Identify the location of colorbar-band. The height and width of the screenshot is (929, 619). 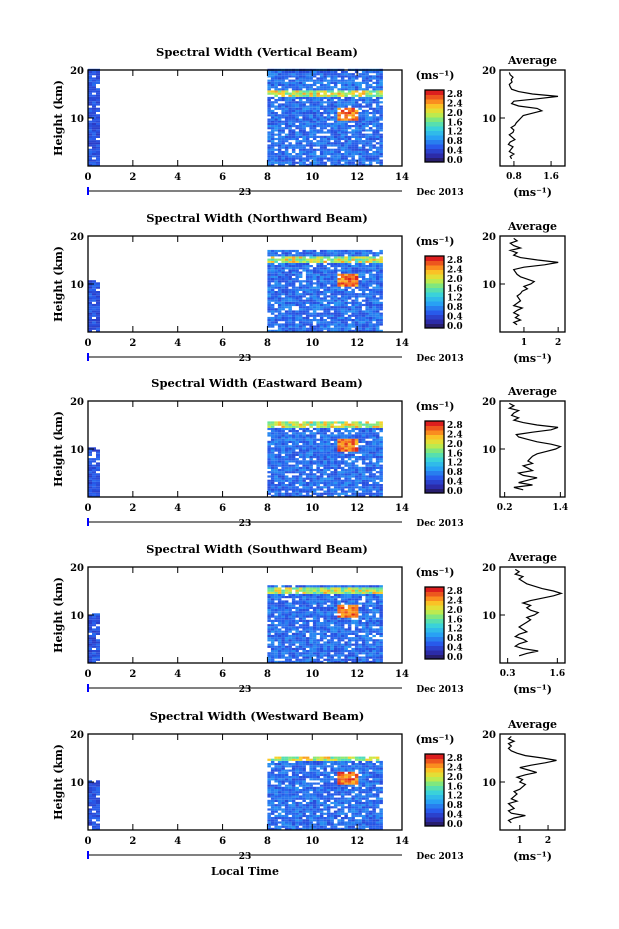
(434, 482).